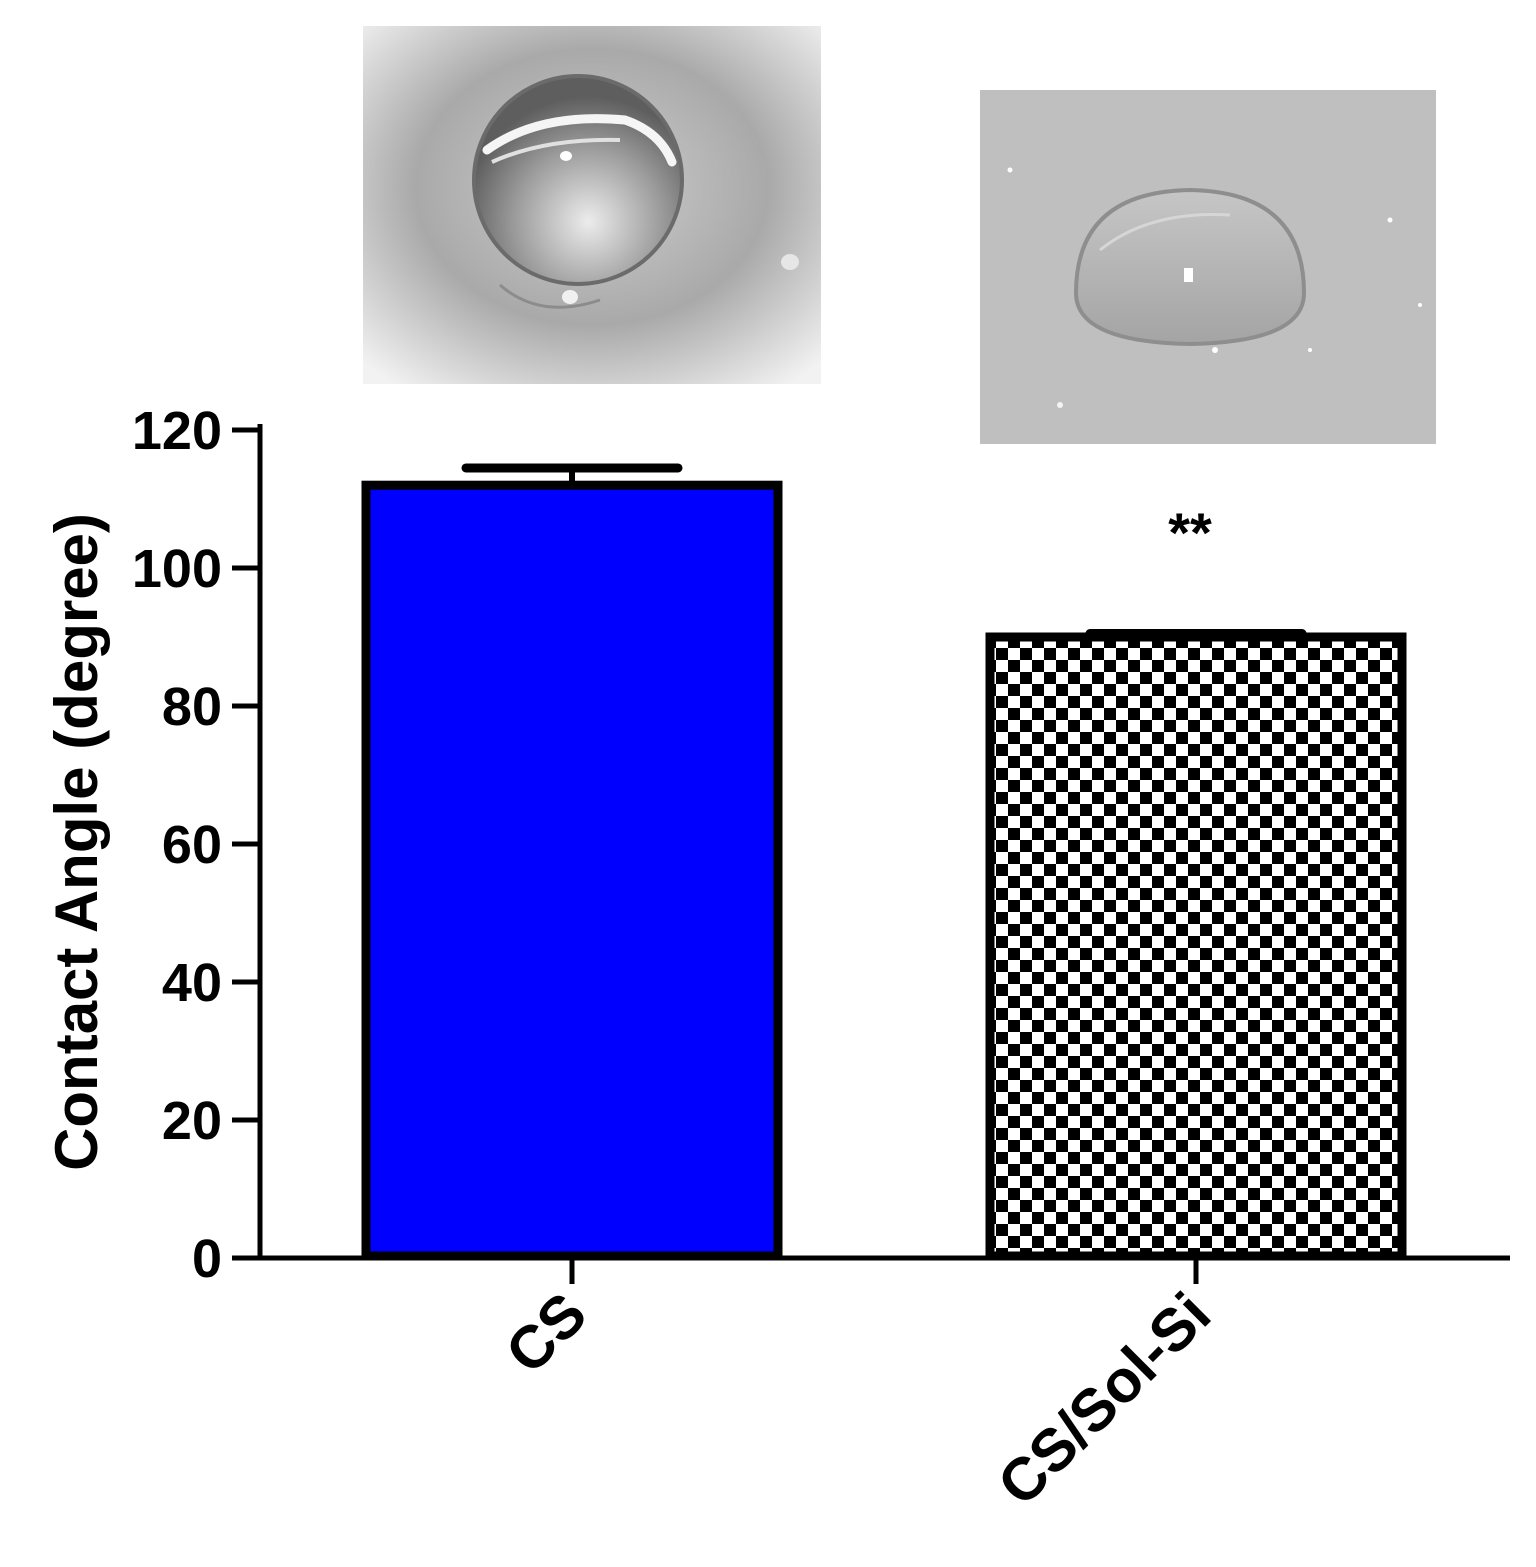 The height and width of the screenshot is (1567, 1536). Describe the element at coordinates (592, 205) in the screenshot. I see `droplet-photo-cs-icon` at that location.